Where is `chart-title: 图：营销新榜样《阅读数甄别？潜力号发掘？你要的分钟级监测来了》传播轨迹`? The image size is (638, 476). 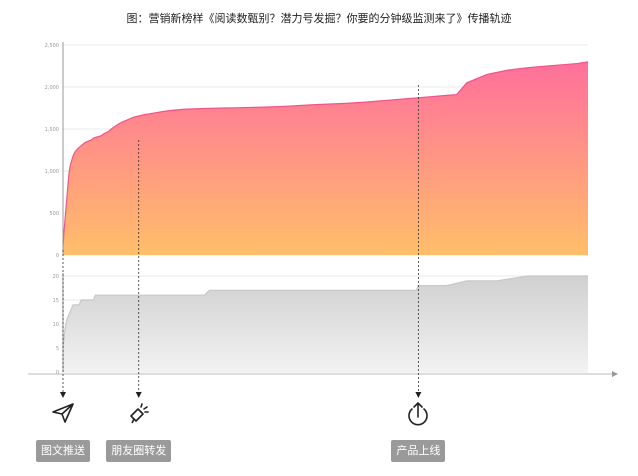 chart-title: 图：营销新榜样《阅读数甄别？潜力号发掘？你要的分钟级监测来了》传播轨迹 is located at coordinates (319, 18).